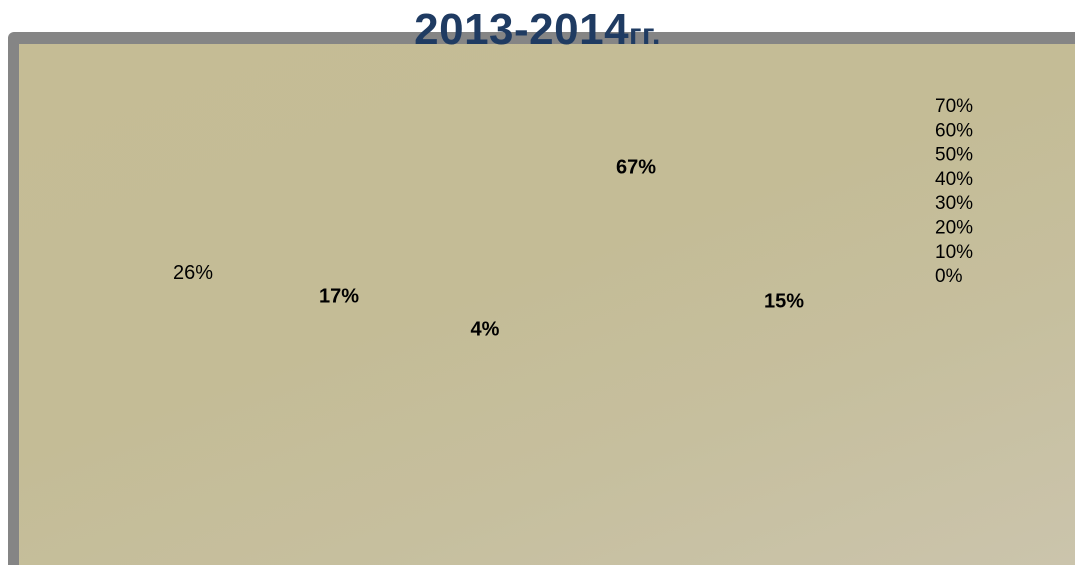 This screenshot has height=565, width=1075. Describe the element at coordinates (485, 330) in the screenshot. I see `data-label: 4%` at that location.